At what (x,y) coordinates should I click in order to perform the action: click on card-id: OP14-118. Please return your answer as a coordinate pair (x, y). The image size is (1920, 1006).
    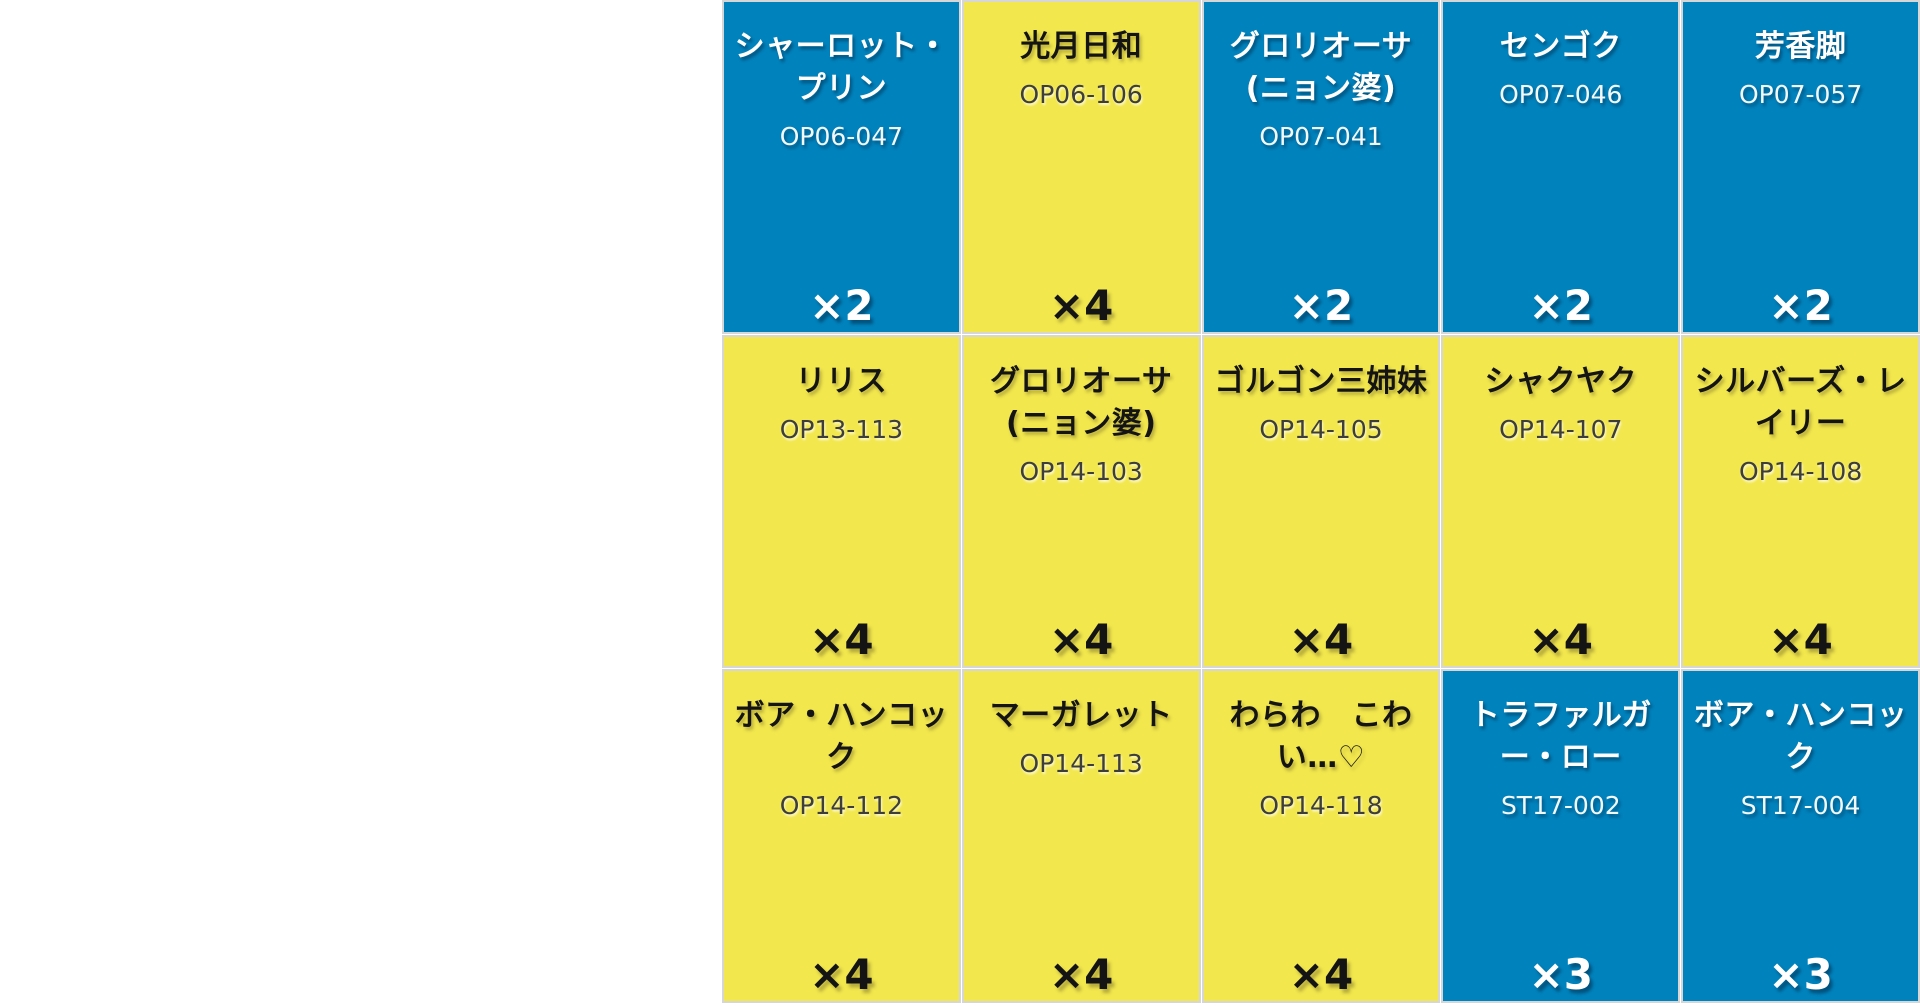
    Looking at the image, I should click on (1321, 806).